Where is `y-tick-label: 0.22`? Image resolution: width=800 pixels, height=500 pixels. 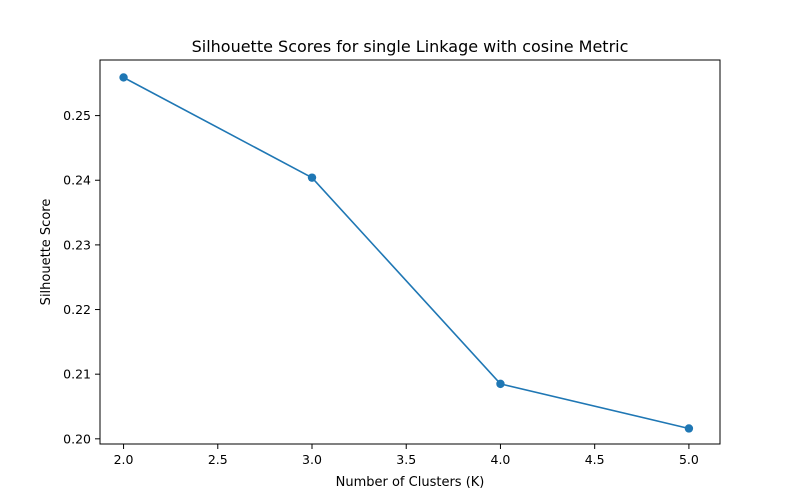 y-tick-label: 0.22 is located at coordinates (77, 309).